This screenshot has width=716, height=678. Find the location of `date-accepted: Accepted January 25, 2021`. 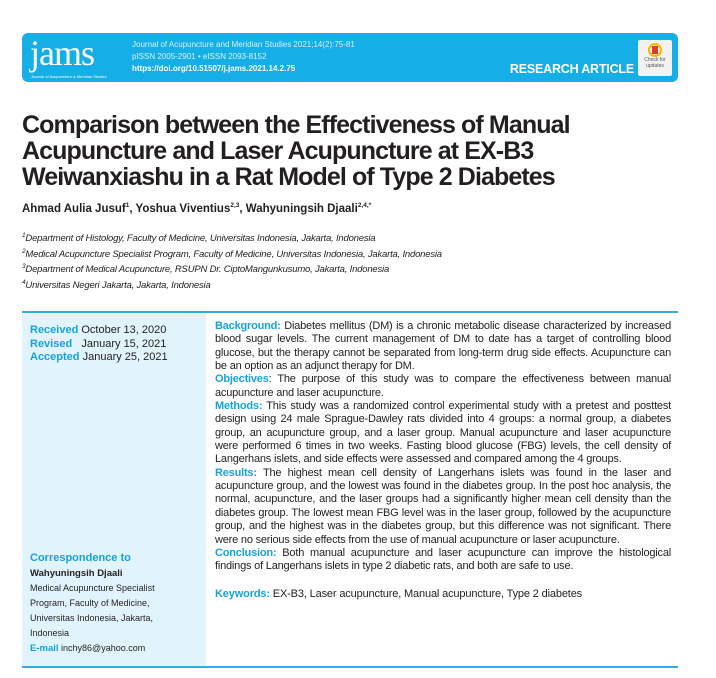

date-accepted: Accepted January 25, 2021 is located at coordinates (99, 357).